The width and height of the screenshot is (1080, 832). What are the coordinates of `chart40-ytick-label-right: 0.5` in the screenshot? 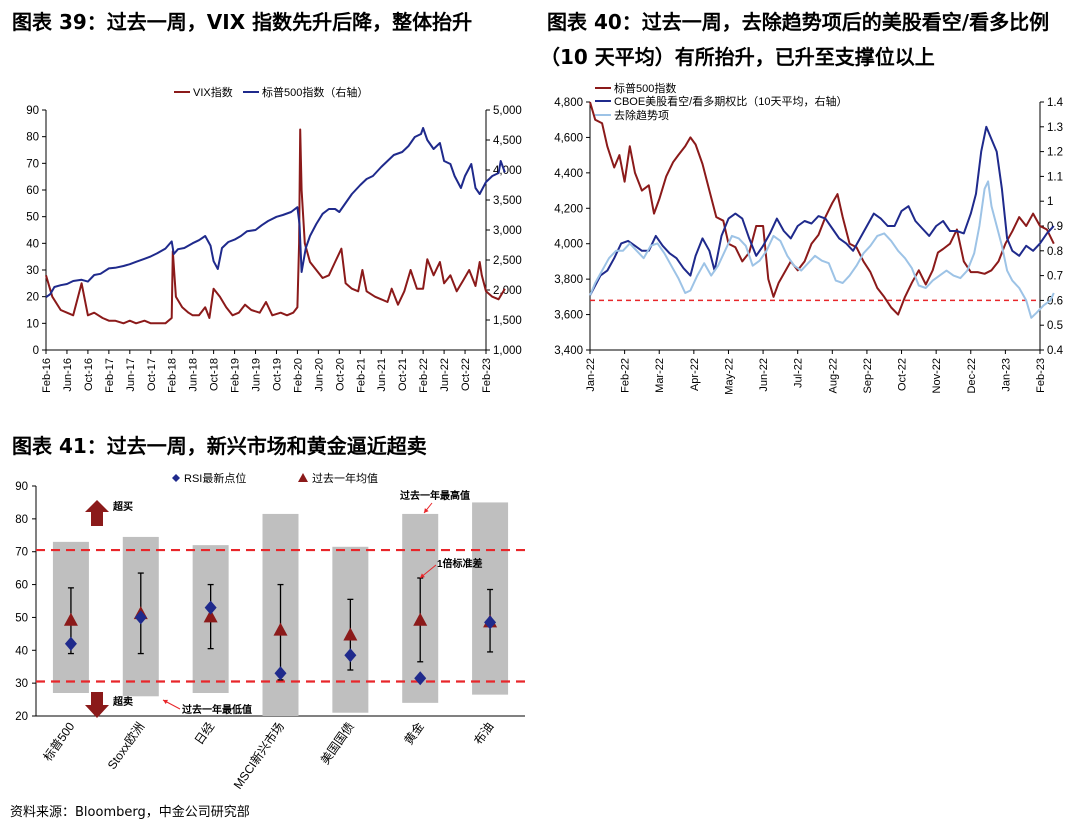 It's located at (1055, 326).